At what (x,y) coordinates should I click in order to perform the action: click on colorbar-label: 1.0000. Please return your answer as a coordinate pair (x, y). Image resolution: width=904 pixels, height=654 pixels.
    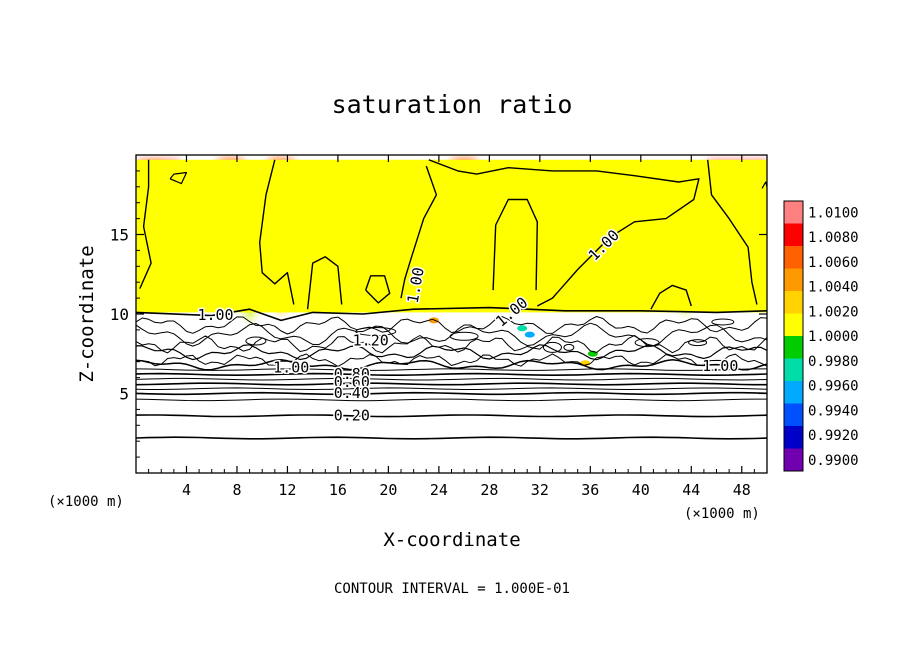
    Looking at the image, I should click on (833, 337).